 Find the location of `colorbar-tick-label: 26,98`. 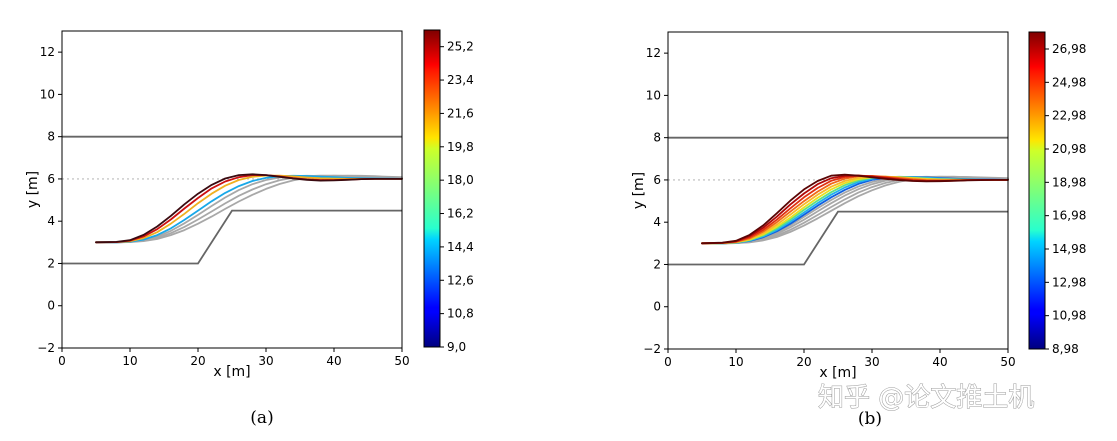

colorbar-tick-label: 26,98 is located at coordinates (1069, 49).